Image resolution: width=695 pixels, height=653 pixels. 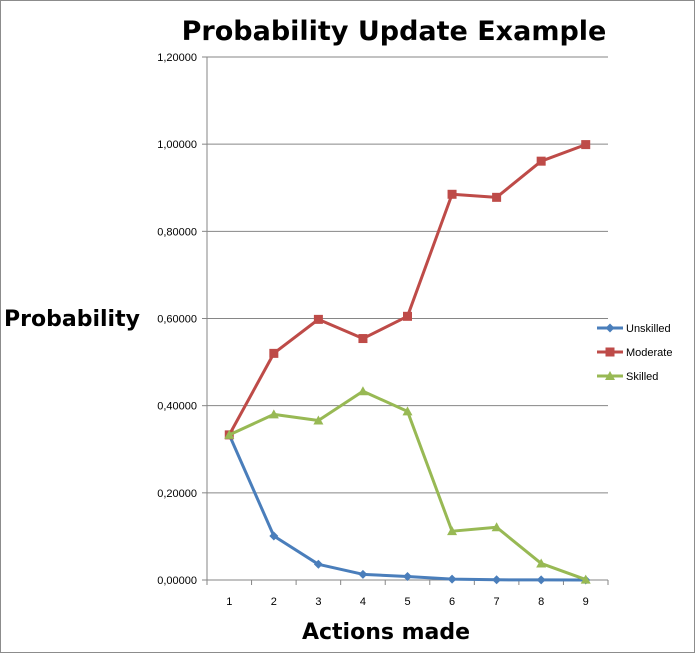 What do you see at coordinates (229, 602) in the screenshot?
I see `x-tick-label: 1` at bounding box center [229, 602].